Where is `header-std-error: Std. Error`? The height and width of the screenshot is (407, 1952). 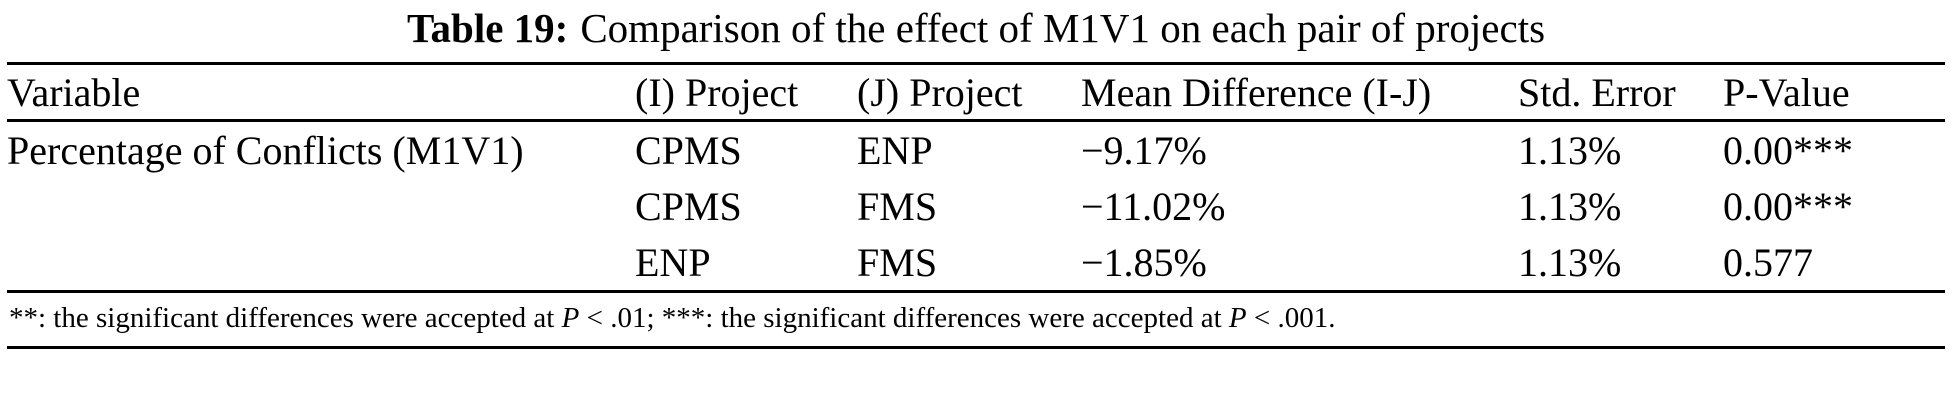
header-std-error: Std. Error is located at coordinates (1620, 92).